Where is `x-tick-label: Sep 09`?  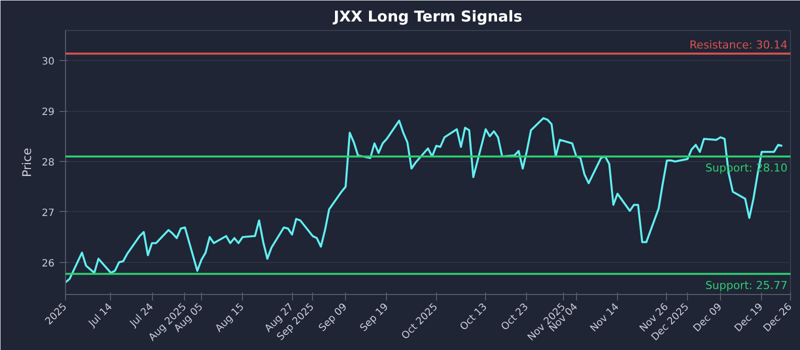 x-tick-label: Sep 09 is located at coordinates (333, 318).